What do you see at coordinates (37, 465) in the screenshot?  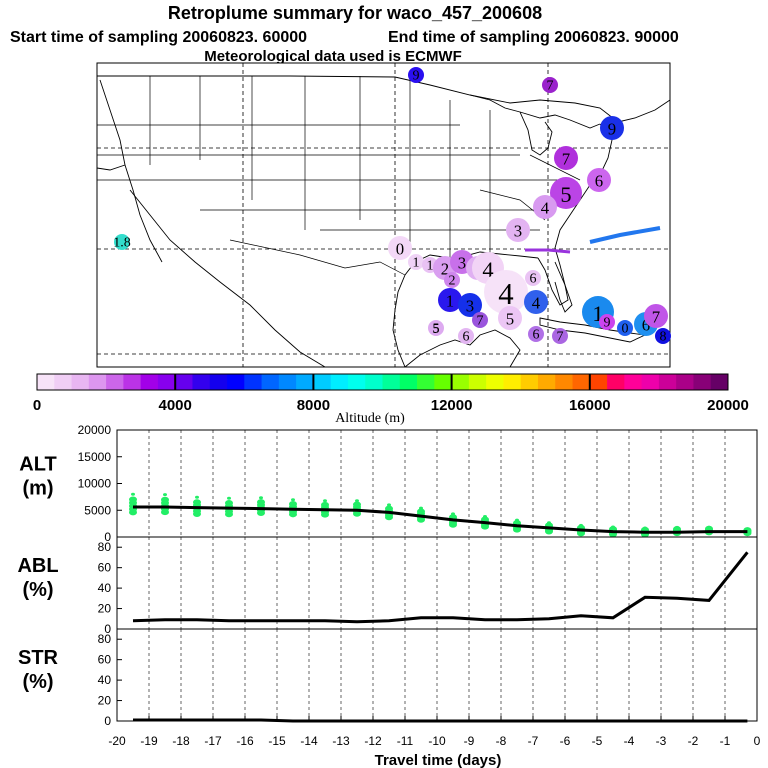 I see `panel-ylabel-line1: ALT` at bounding box center [37, 465].